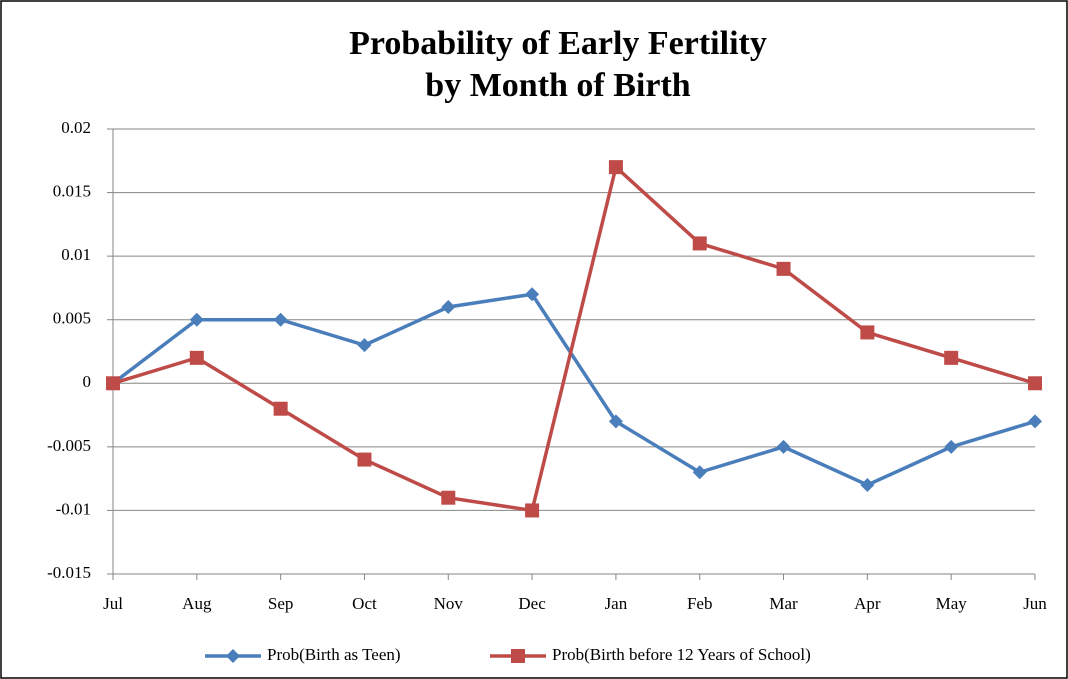  I want to click on x-tick-label: Jun, so click(1035, 603).